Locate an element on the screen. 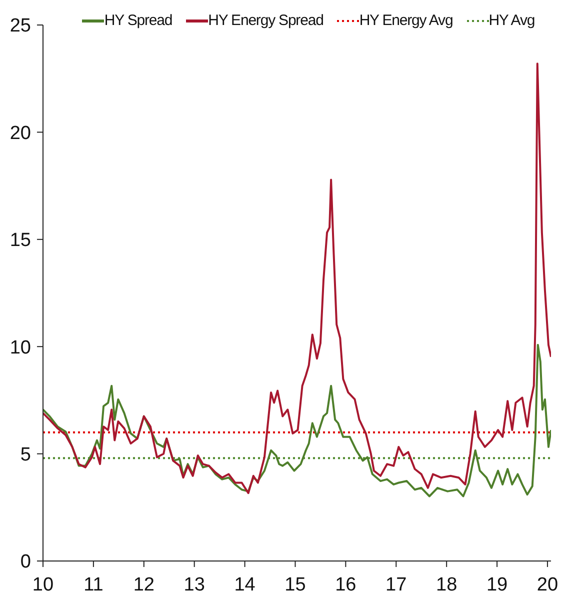  x-tick-label: 19 is located at coordinates (497, 585).